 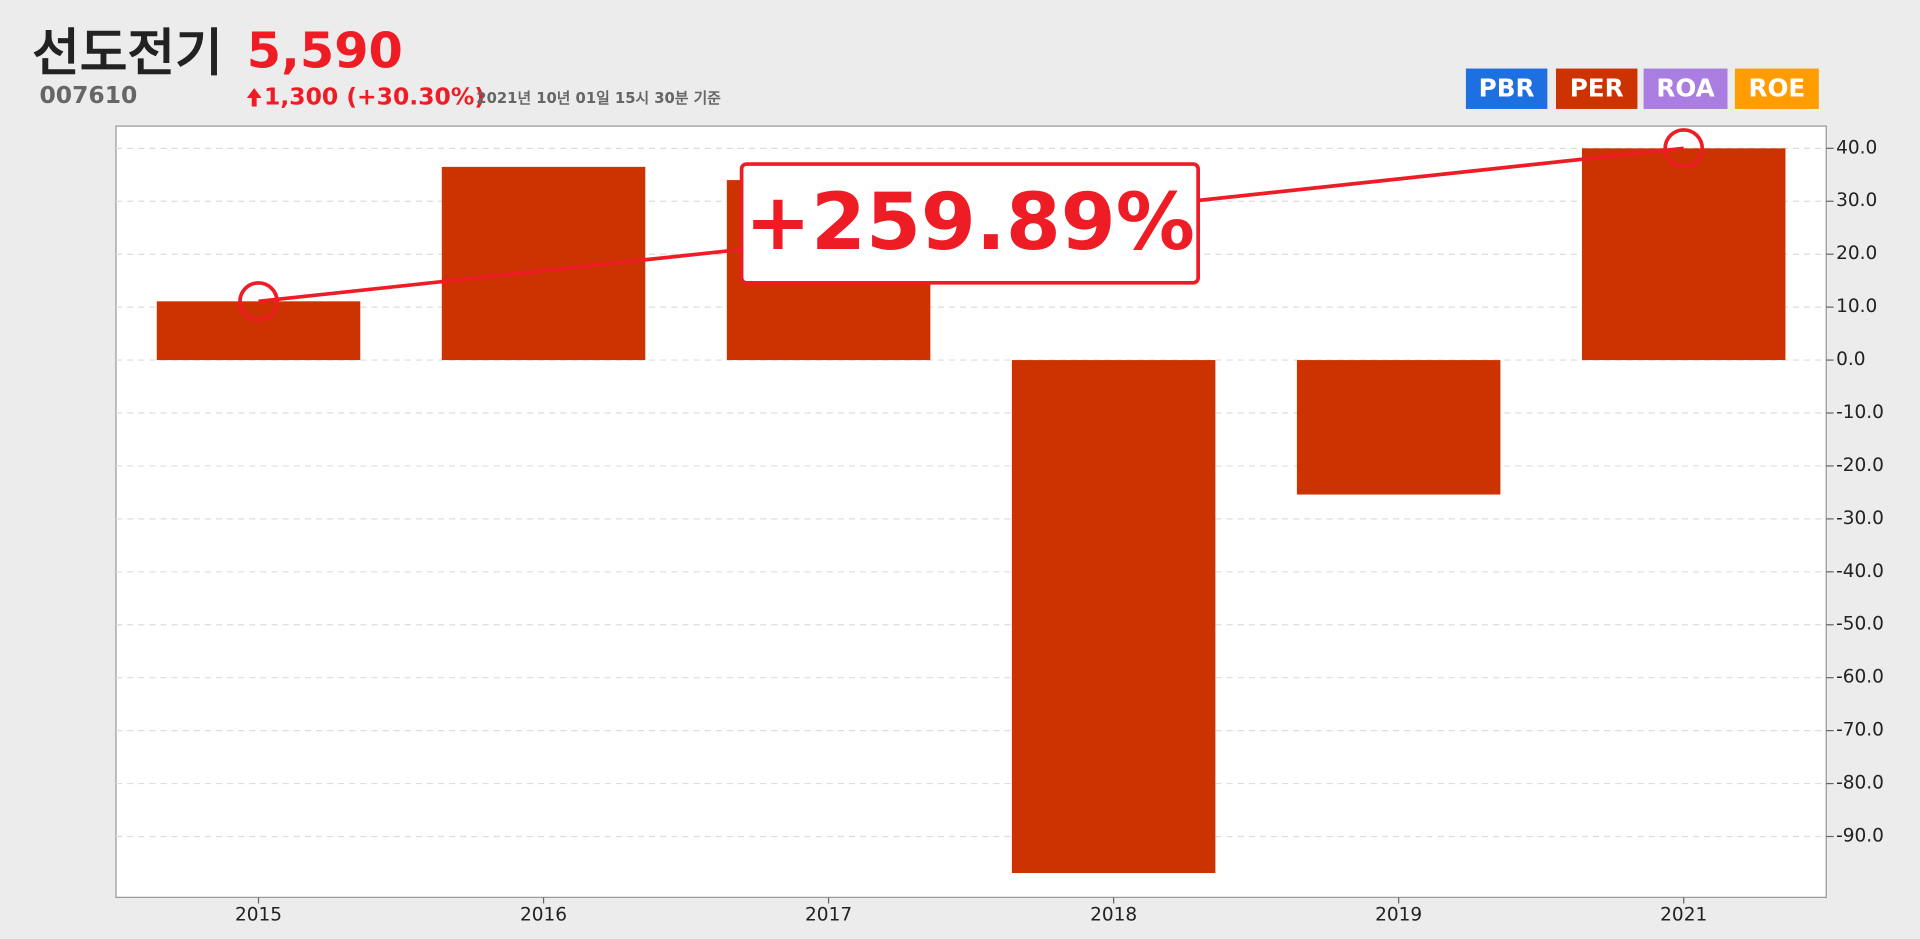 What do you see at coordinates (1856, 253) in the screenshot?
I see `y-tick-label: 20.0` at bounding box center [1856, 253].